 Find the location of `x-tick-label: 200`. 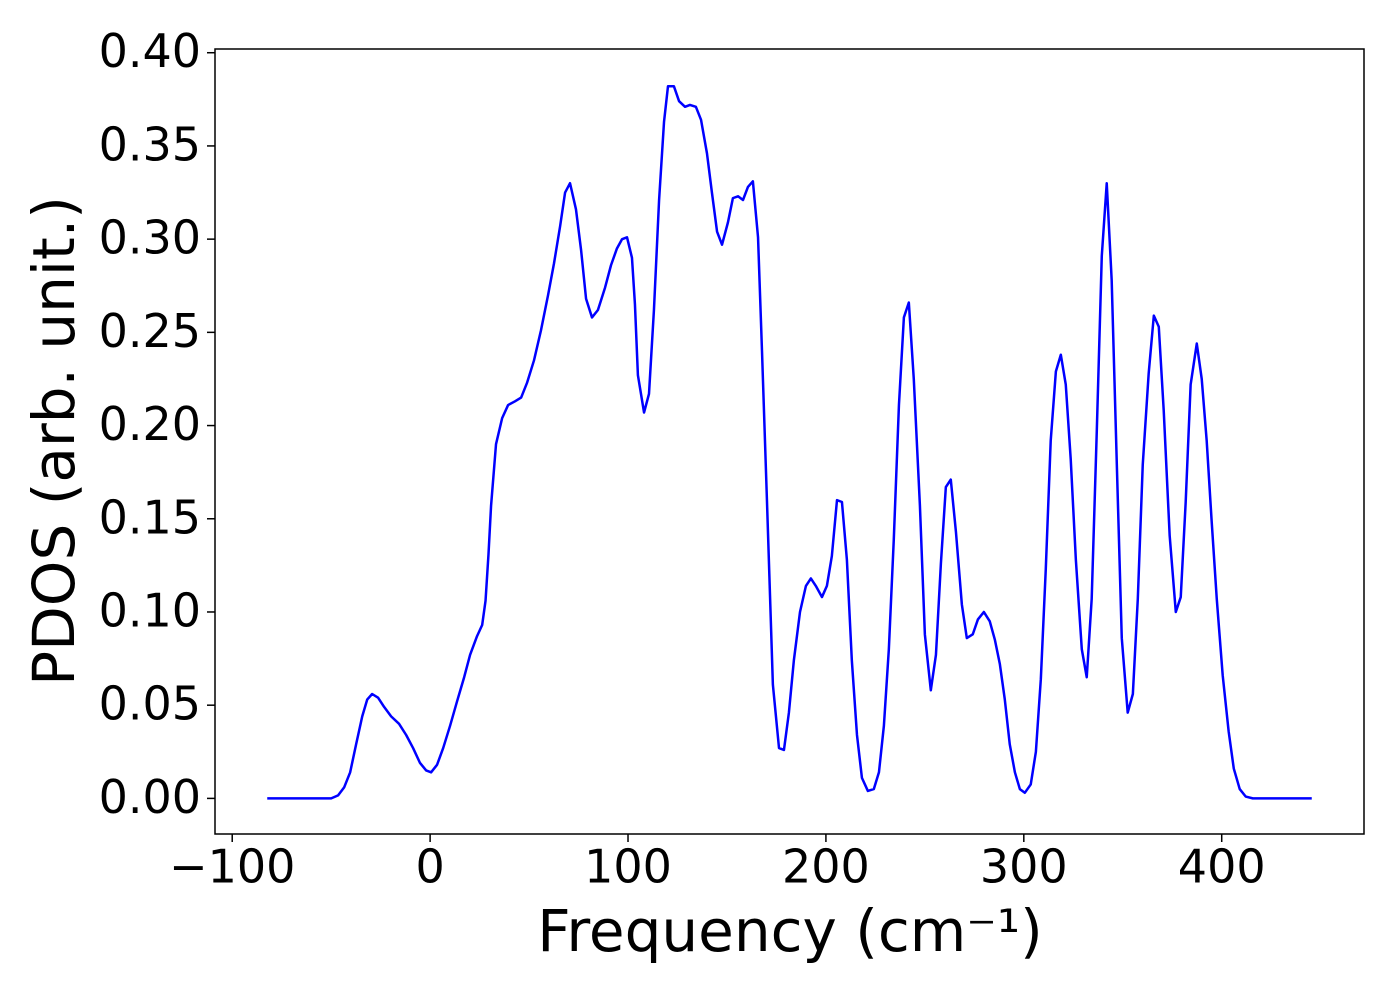

x-tick-label: 200 is located at coordinates (826, 867).